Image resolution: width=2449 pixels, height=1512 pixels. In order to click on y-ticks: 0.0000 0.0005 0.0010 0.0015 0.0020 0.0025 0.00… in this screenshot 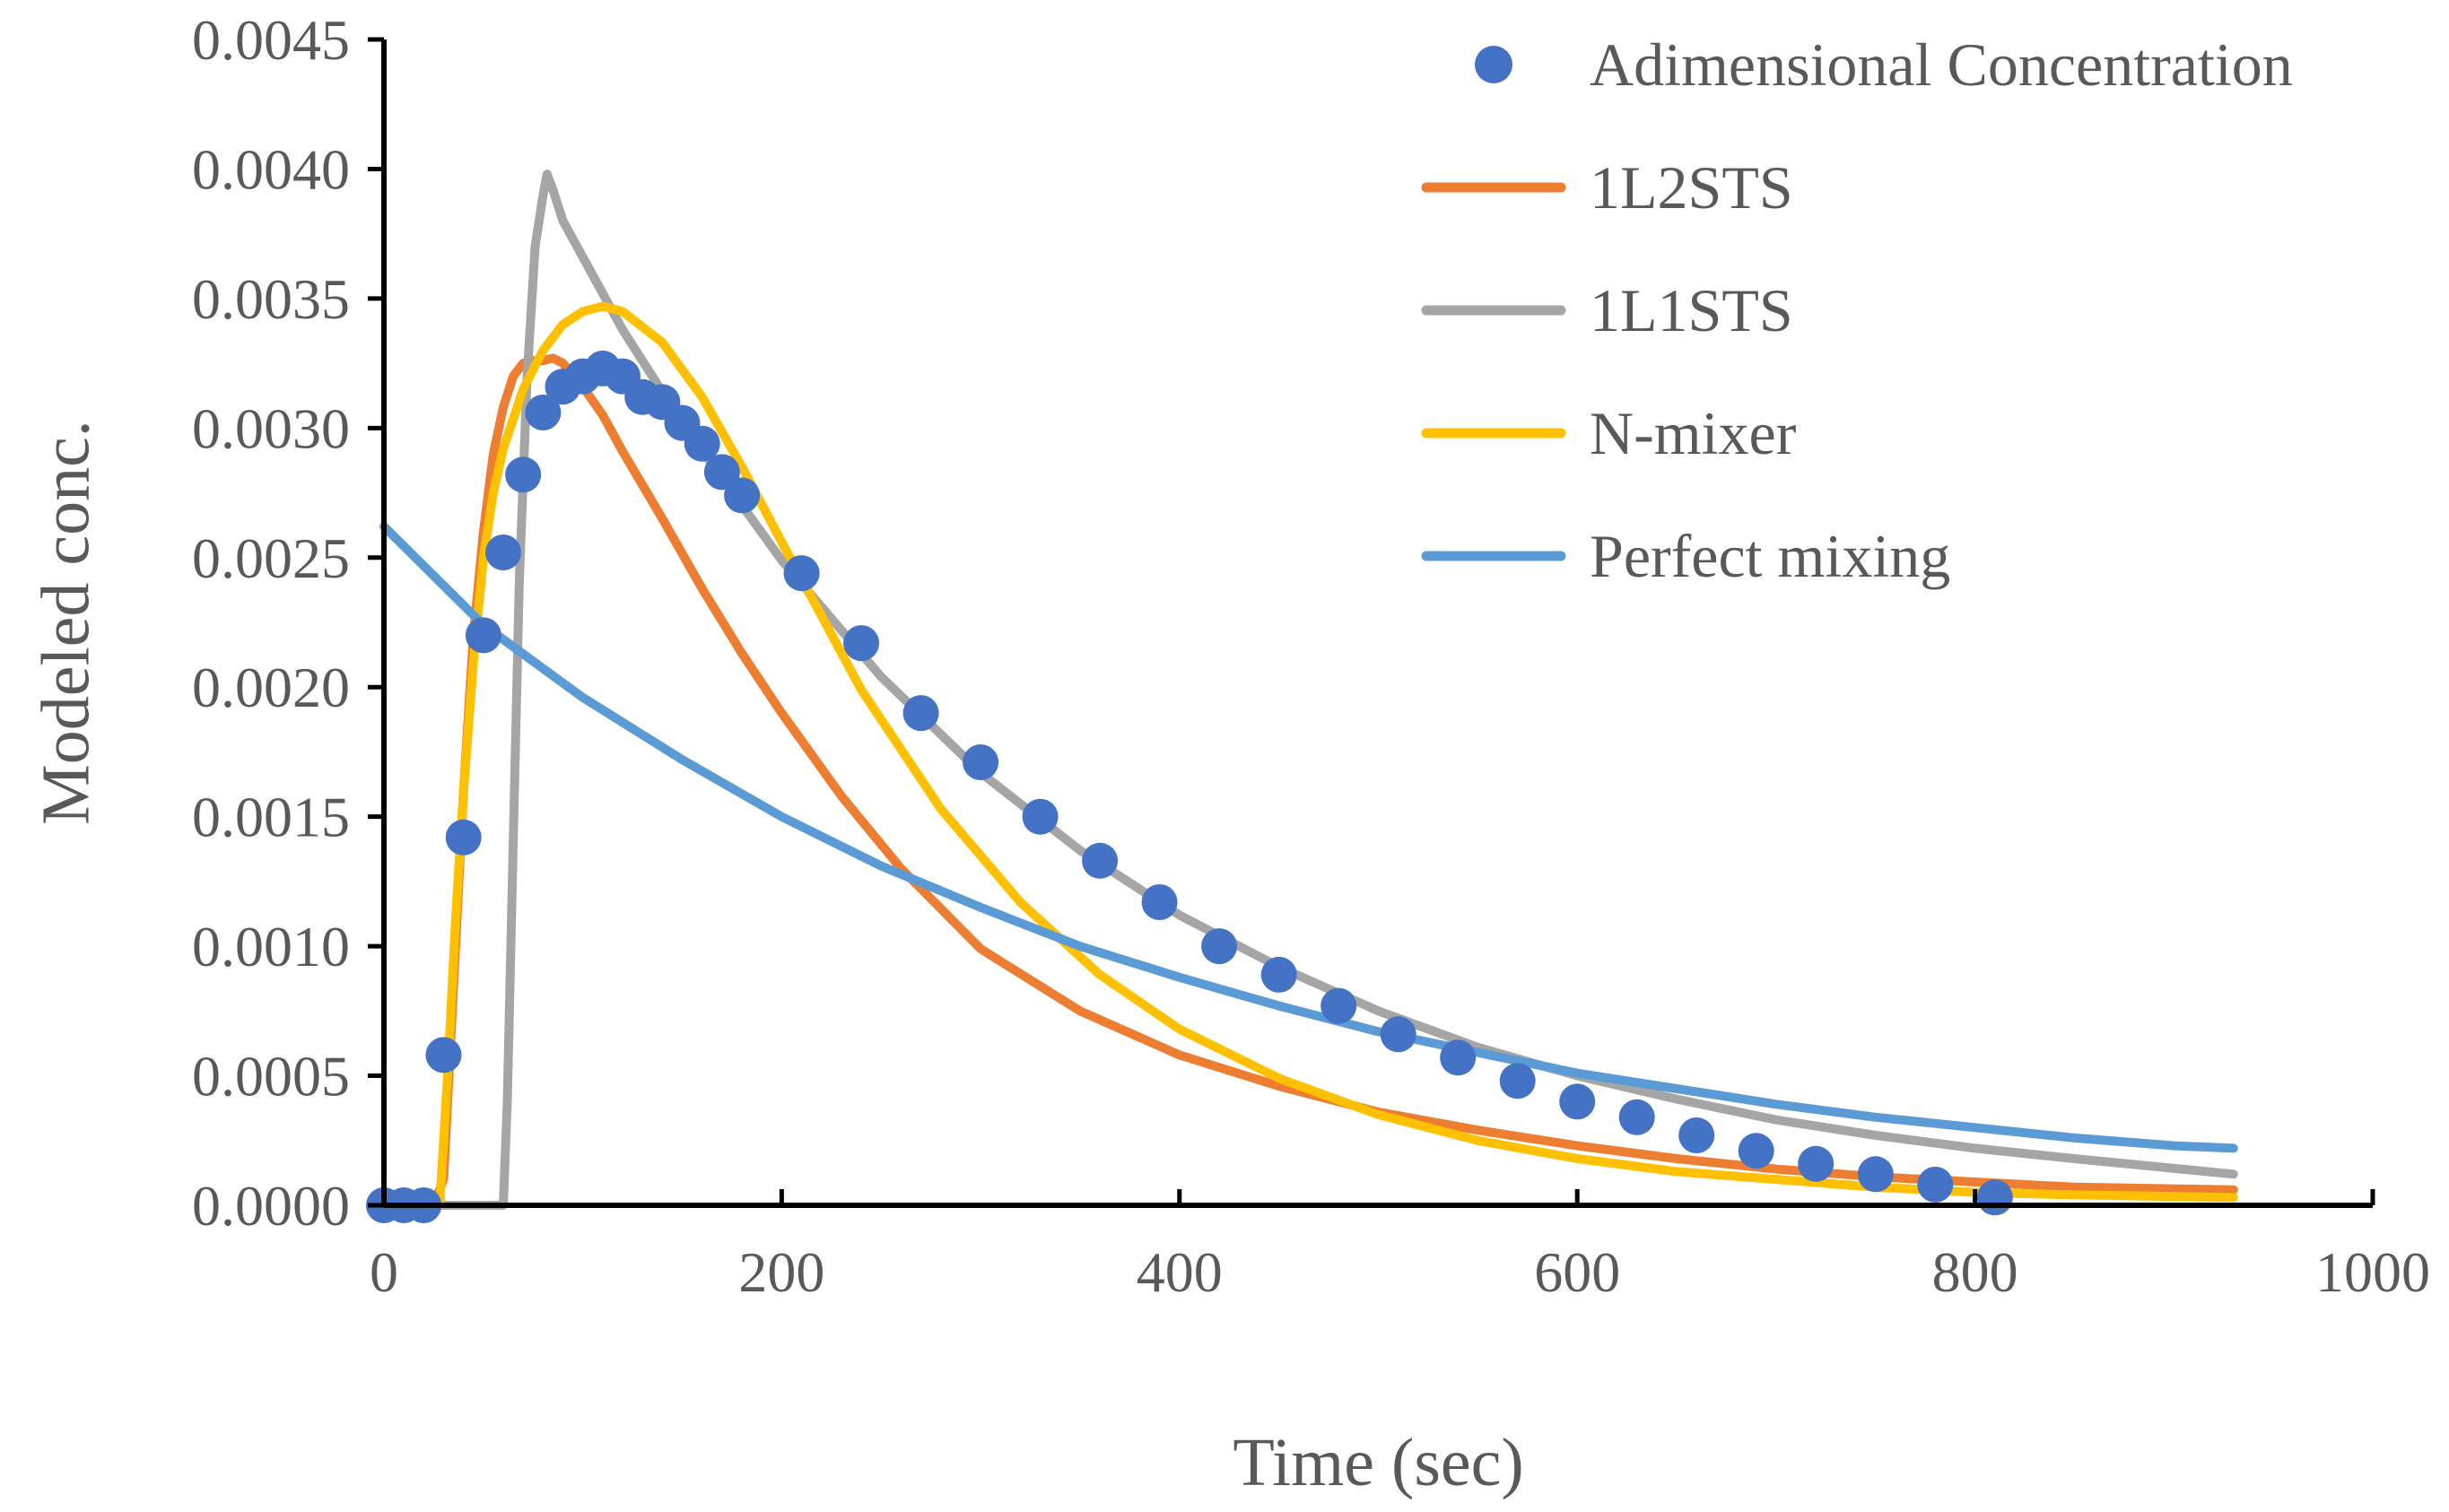, I will do `click(288, 623)`.